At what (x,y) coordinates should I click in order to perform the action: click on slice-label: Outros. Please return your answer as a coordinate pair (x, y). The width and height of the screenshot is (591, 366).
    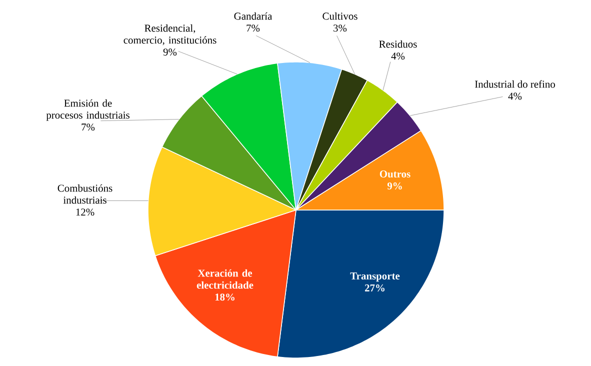
    Looking at the image, I should click on (395, 174).